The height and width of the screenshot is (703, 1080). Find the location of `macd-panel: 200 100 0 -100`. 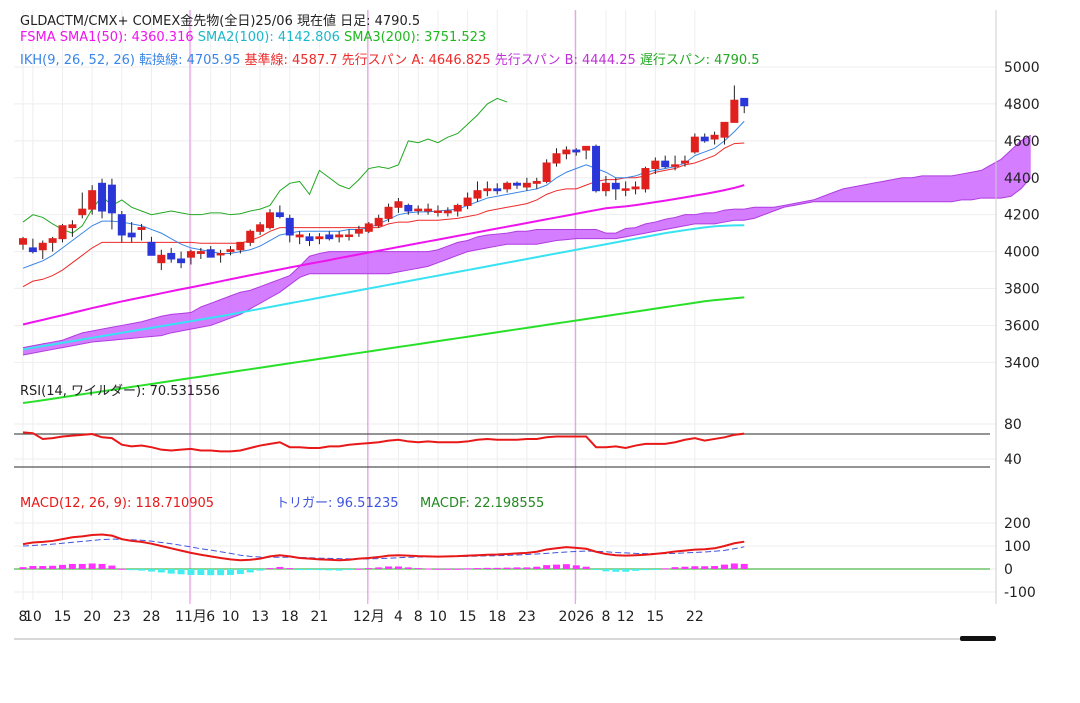

macd-panel: 200 100 0 -100 is located at coordinates (525, 558).